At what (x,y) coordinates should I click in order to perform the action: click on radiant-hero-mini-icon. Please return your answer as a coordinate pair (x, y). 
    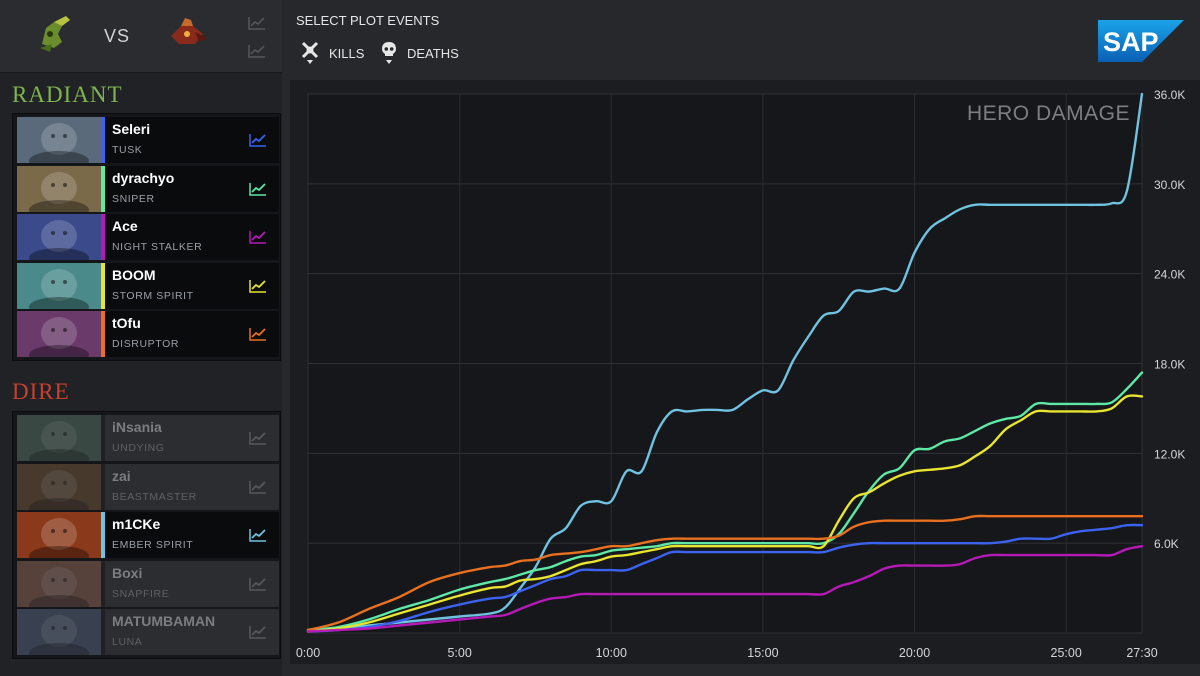
    Looking at the image, I should click on (55, 34).